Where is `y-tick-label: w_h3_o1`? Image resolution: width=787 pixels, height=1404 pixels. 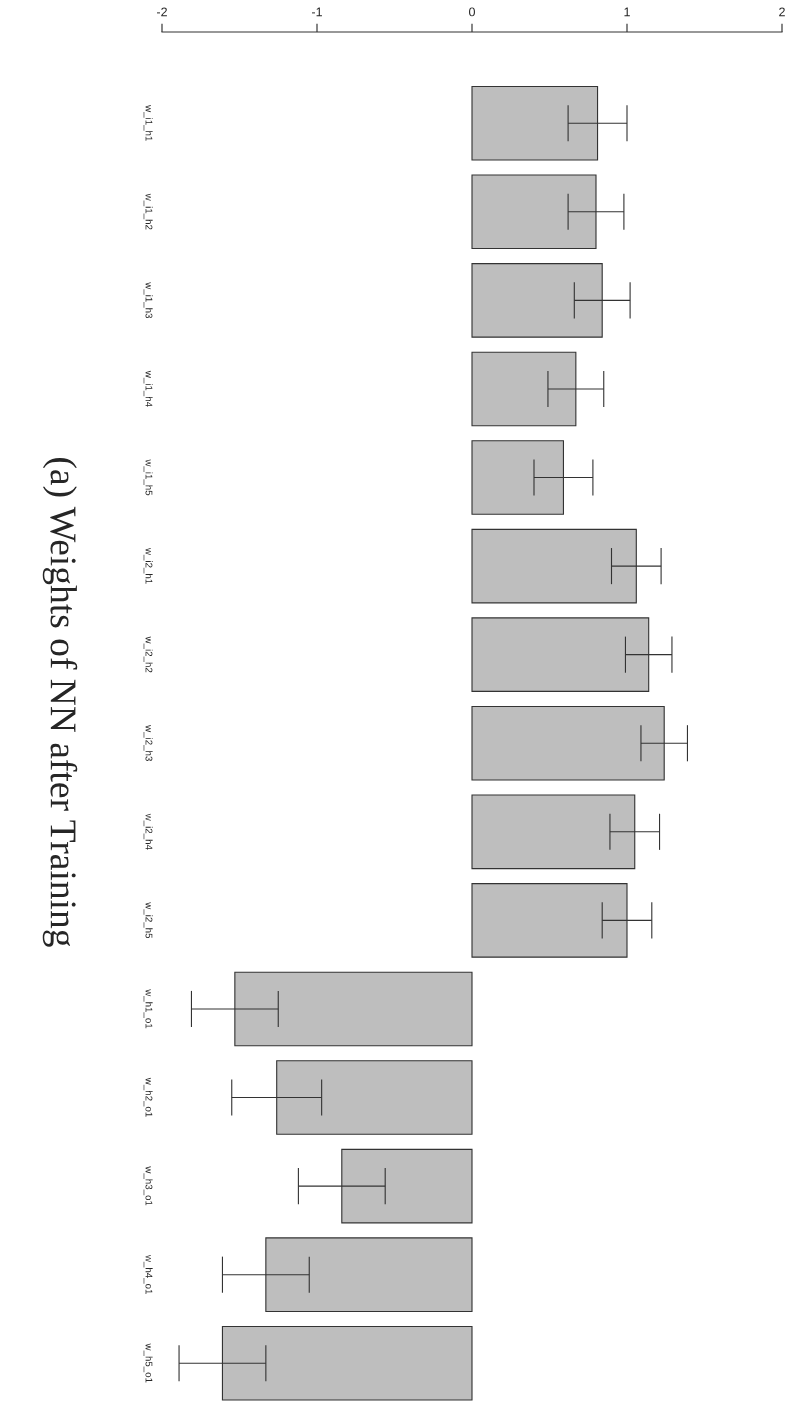
y-tick-label: w_h3_o1 is located at coordinates (148, 1186).